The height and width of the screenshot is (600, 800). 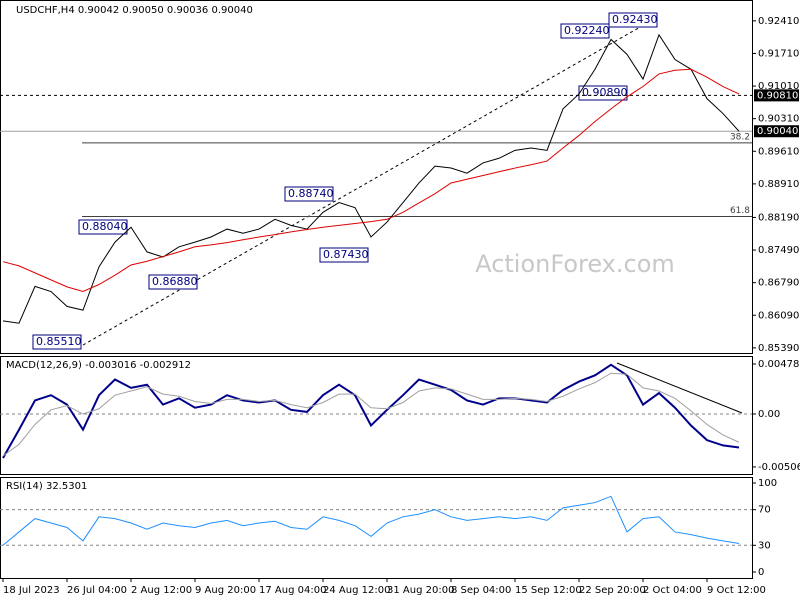 I want to click on annotation: 0.86880, so click(x=175, y=281).